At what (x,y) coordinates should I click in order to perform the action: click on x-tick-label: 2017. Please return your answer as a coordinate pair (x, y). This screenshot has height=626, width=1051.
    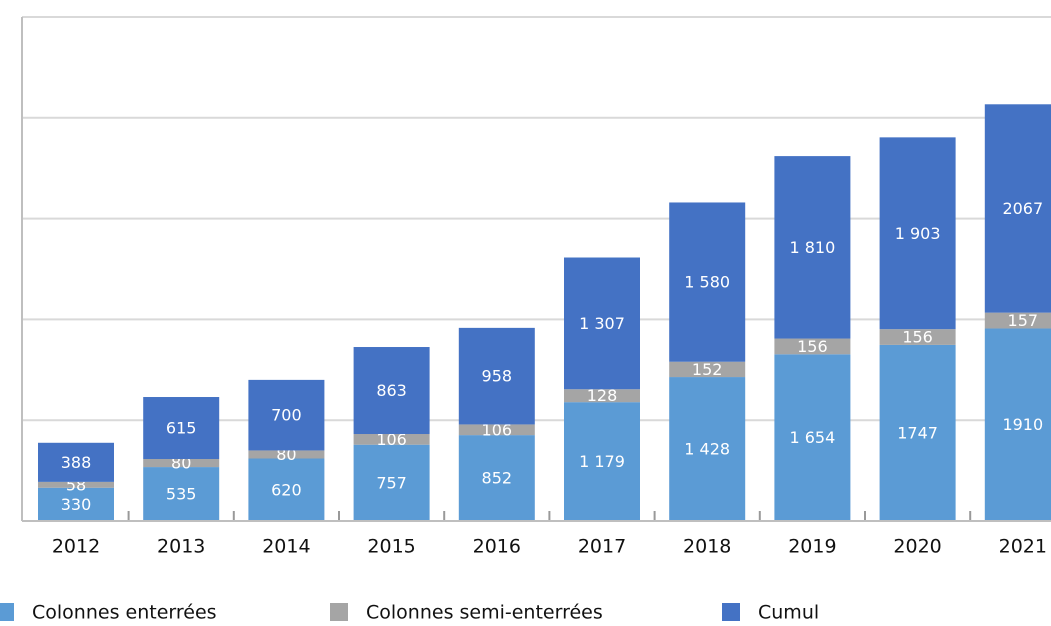
    Looking at the image, I should click on (602, 547).